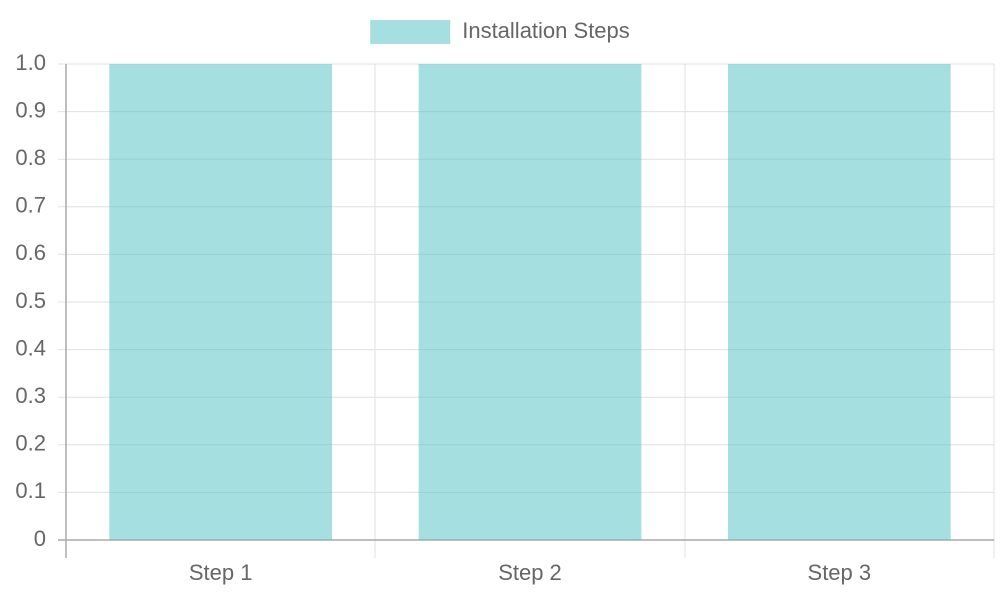 The height and width of the screenshot is (600, 1000). What do you see at coordinates (40, 538) in the screenshot?
I see `y-tick-label: 0` at bounding box center [40, 538].